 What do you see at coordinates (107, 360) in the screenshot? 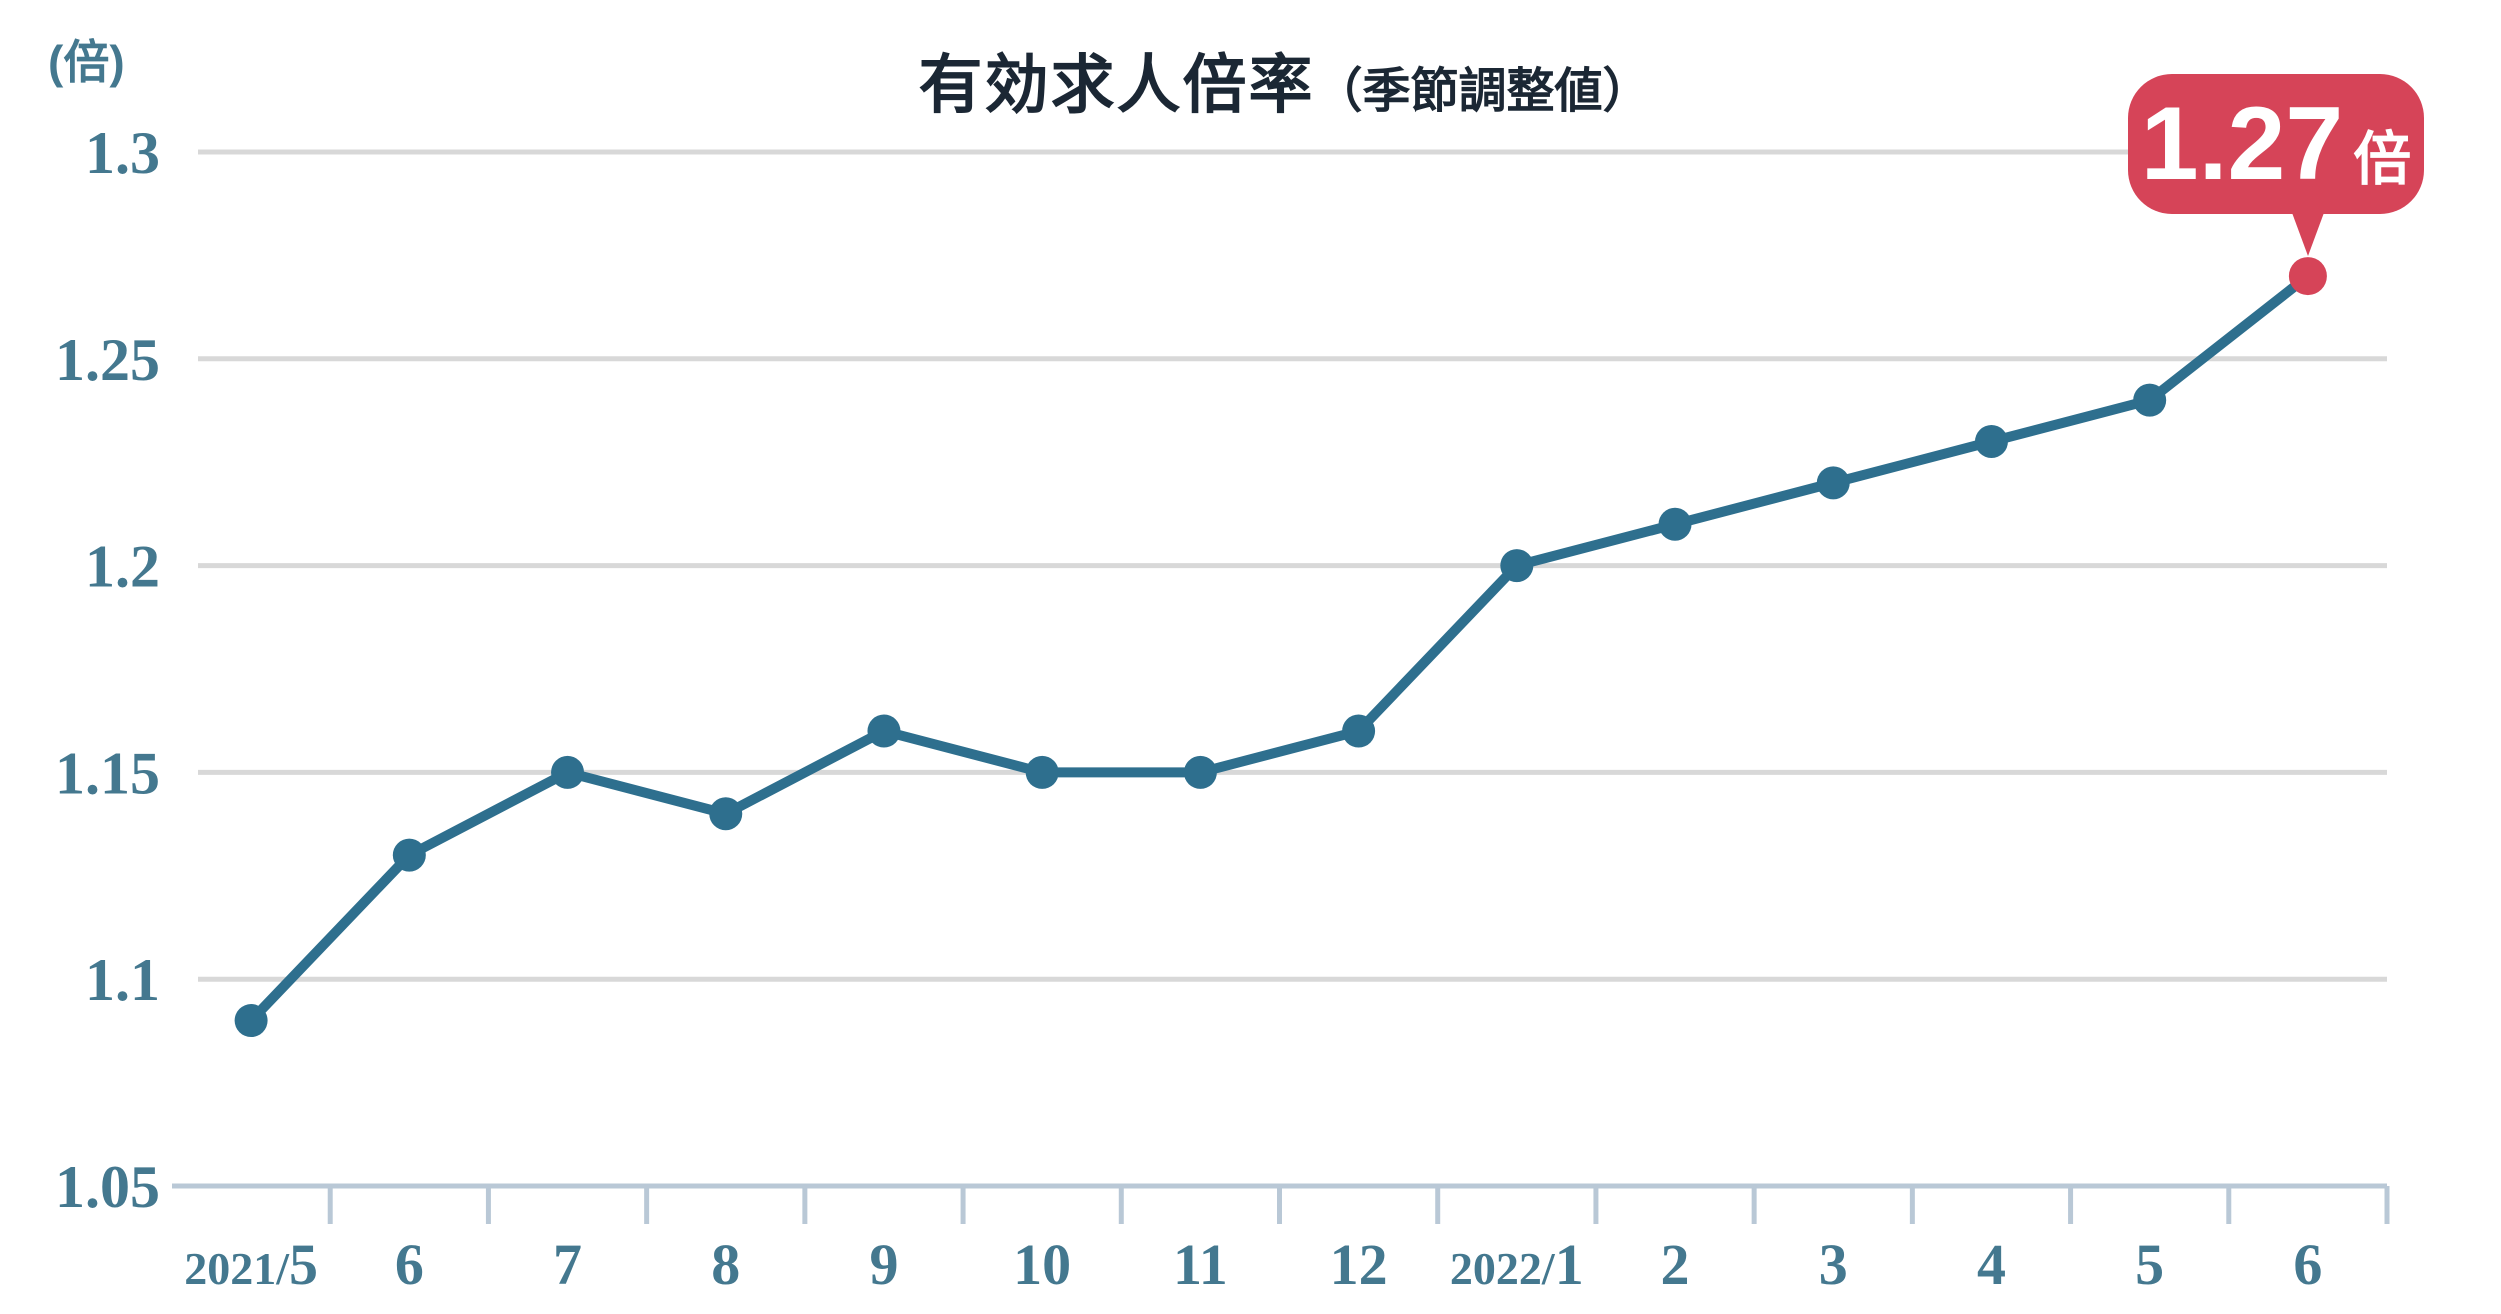
I see `y-tick-label: 1.25` at bounding box center [107, 360].